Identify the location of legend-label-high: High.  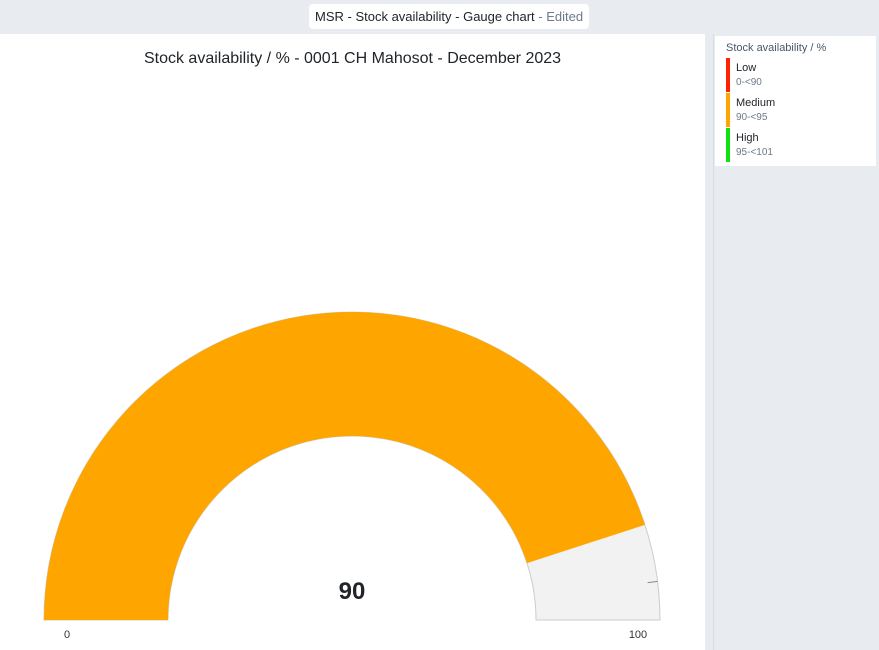
(747, 138).